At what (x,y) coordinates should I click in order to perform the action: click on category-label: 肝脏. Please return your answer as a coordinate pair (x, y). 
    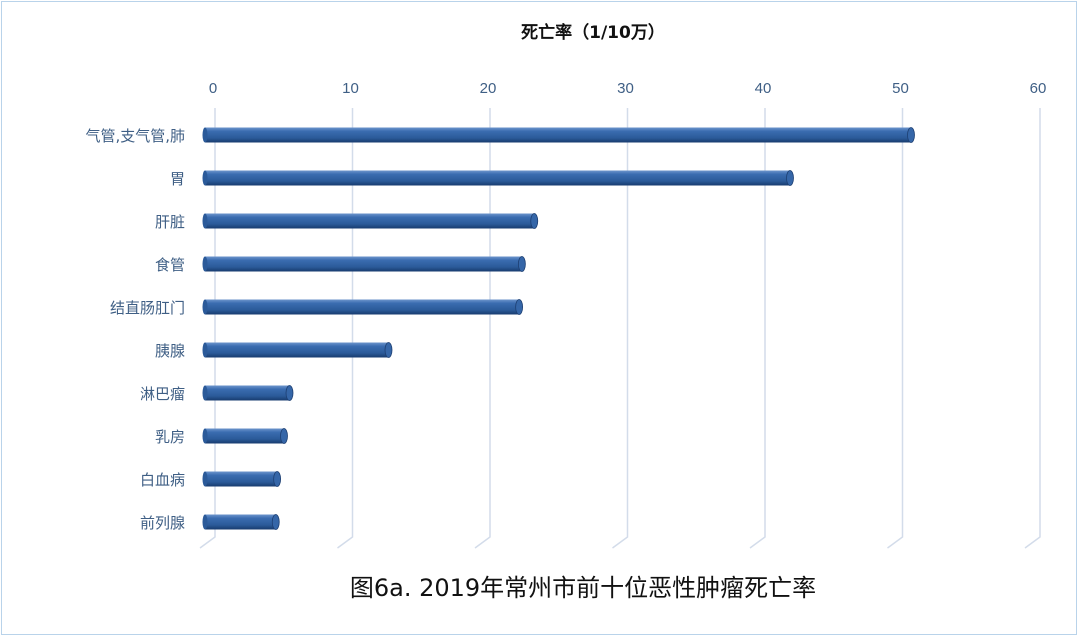
    Looking at the image, I should click on (170, 222).